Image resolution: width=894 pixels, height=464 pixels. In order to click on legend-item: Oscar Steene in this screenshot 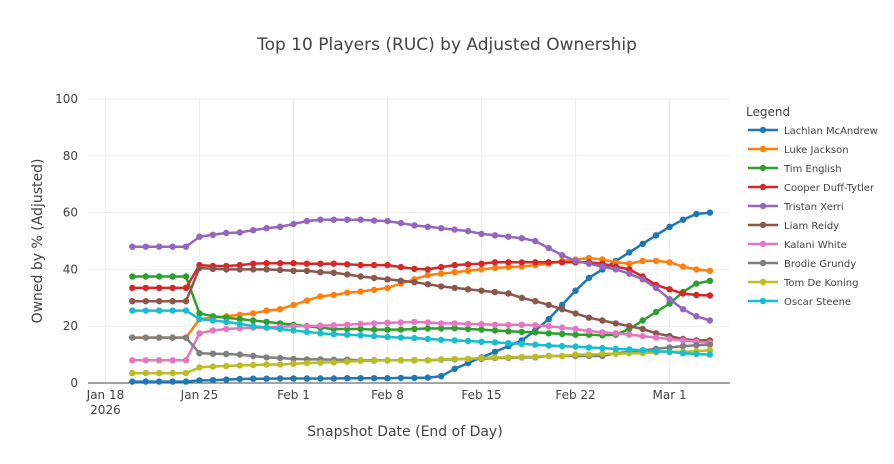, I will do `click(799, 302)`.